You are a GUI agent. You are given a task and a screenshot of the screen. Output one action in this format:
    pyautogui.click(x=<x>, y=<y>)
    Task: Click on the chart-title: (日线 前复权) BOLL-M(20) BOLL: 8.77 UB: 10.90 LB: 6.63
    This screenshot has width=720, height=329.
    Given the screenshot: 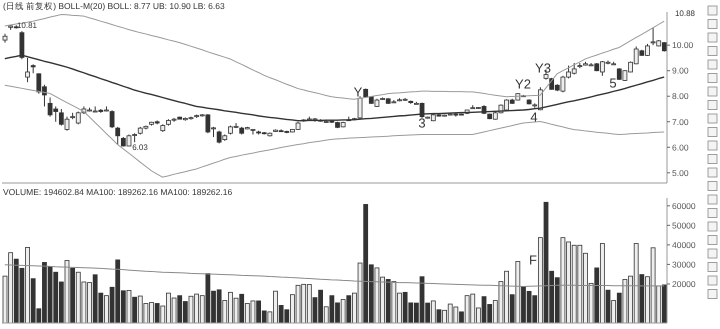 What is the action you would take?
    pyautogui.click(x=114, y=7)
    